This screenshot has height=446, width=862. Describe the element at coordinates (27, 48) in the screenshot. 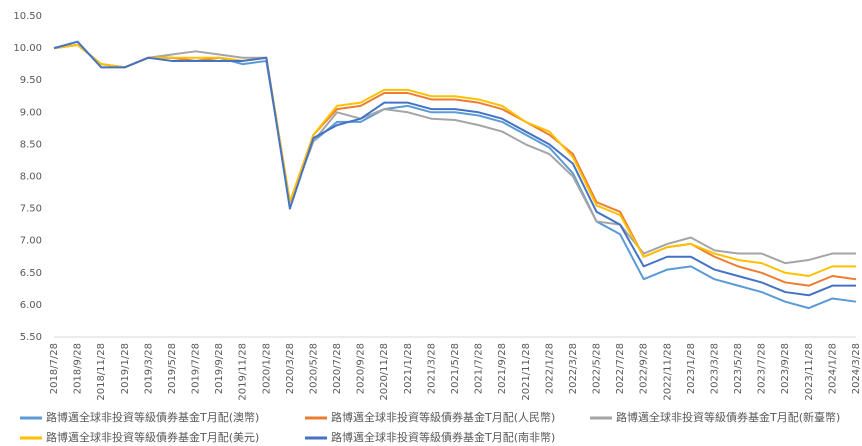

I see `y-tick-label: 10.00` at that location.